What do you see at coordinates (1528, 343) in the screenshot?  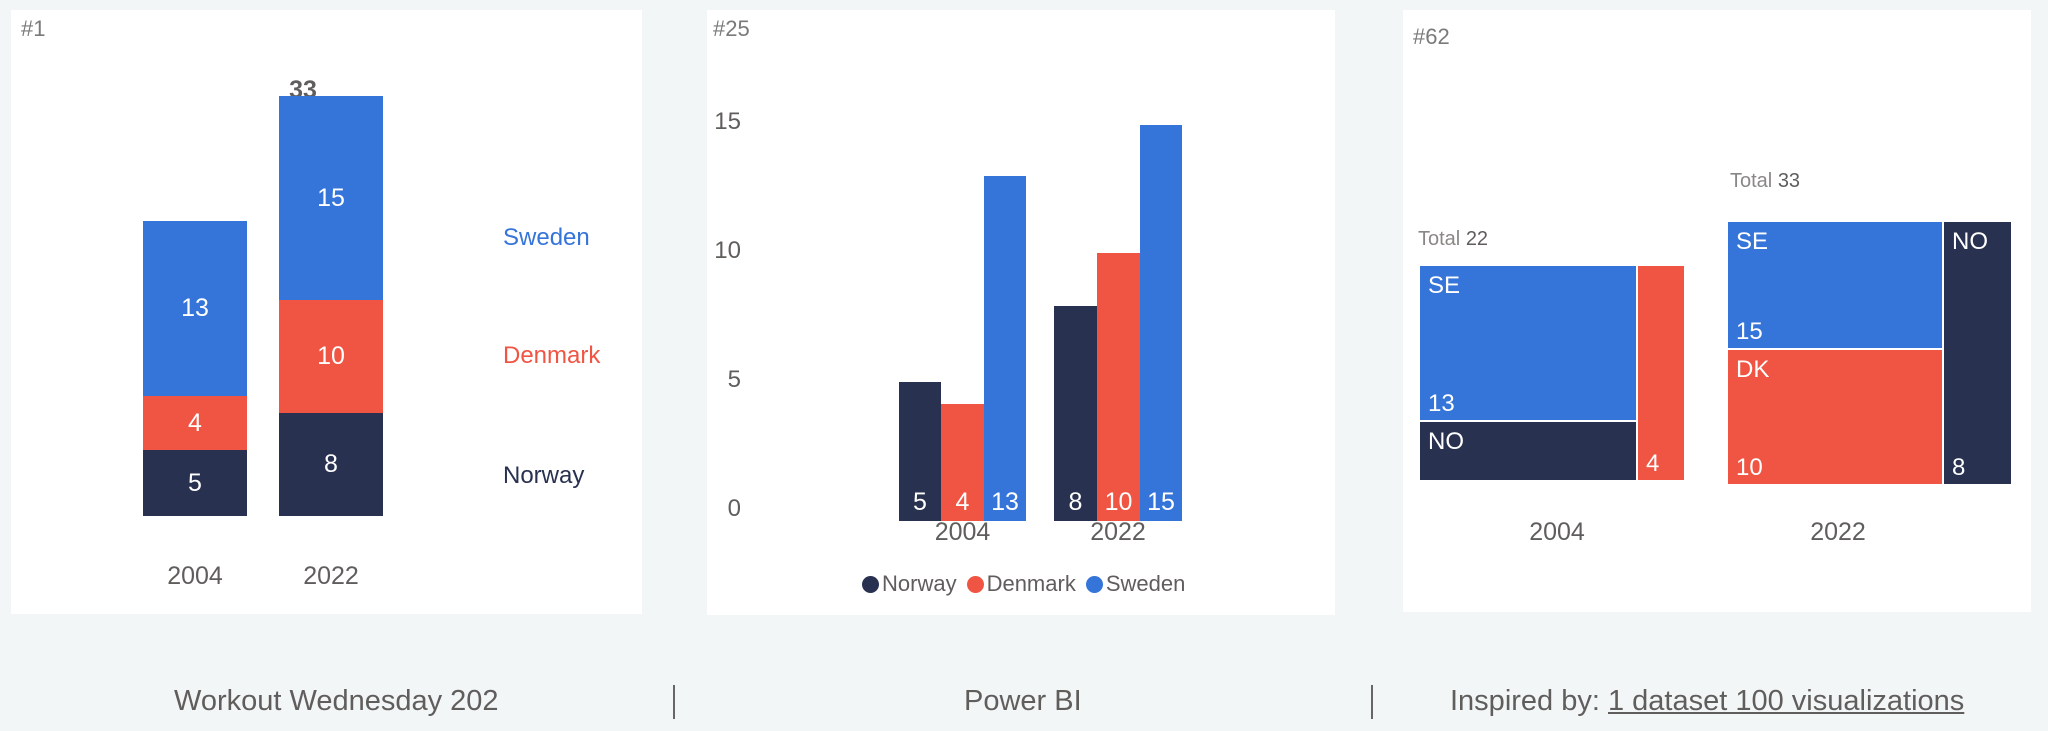 I see `tile-2004-se: SE 13` at bounding box center [1528, 343].